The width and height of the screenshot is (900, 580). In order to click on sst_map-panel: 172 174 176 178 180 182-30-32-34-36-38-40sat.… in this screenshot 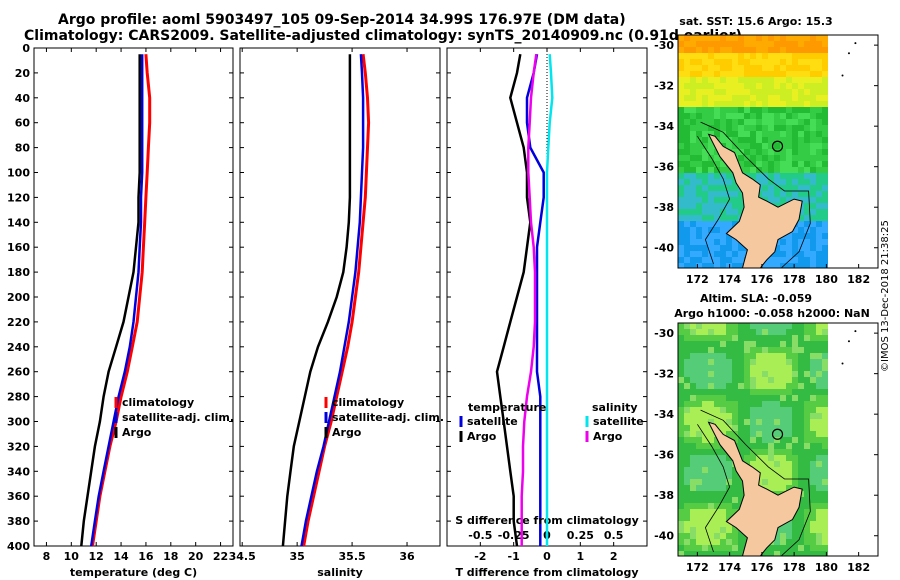, I will do `click(766, 150)`.